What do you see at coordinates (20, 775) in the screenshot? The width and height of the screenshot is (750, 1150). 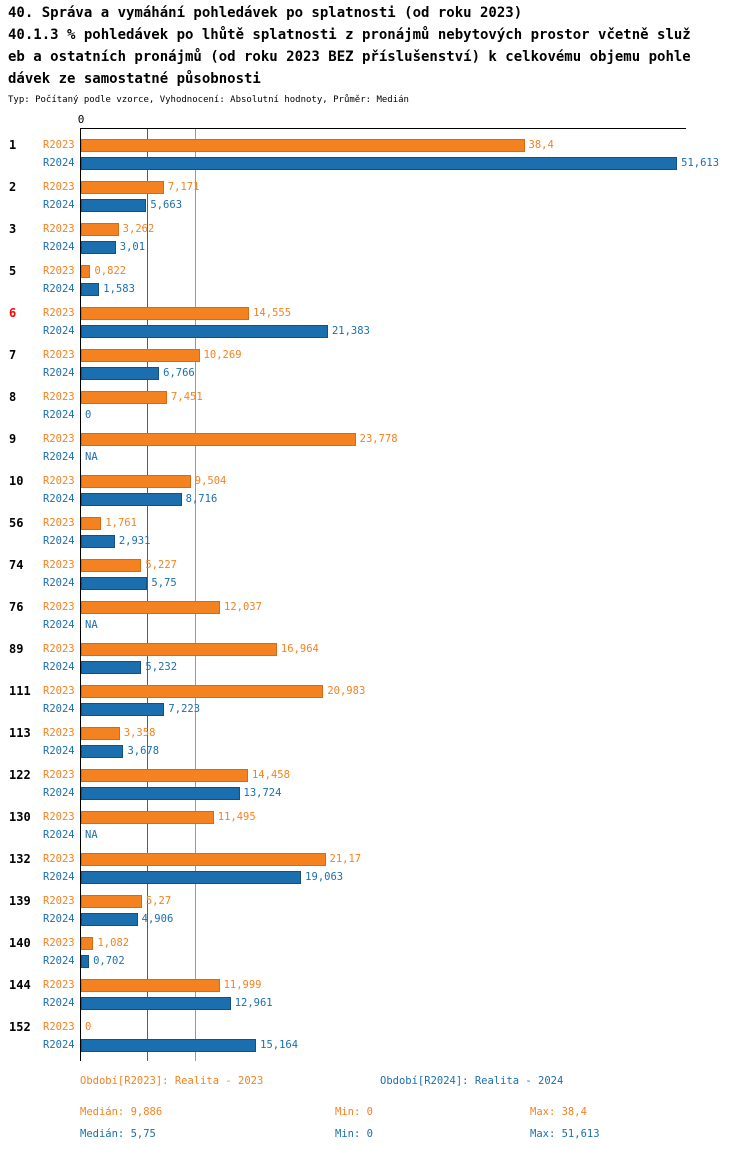 I see `category-label: 122` at bounding box center [20, 775].